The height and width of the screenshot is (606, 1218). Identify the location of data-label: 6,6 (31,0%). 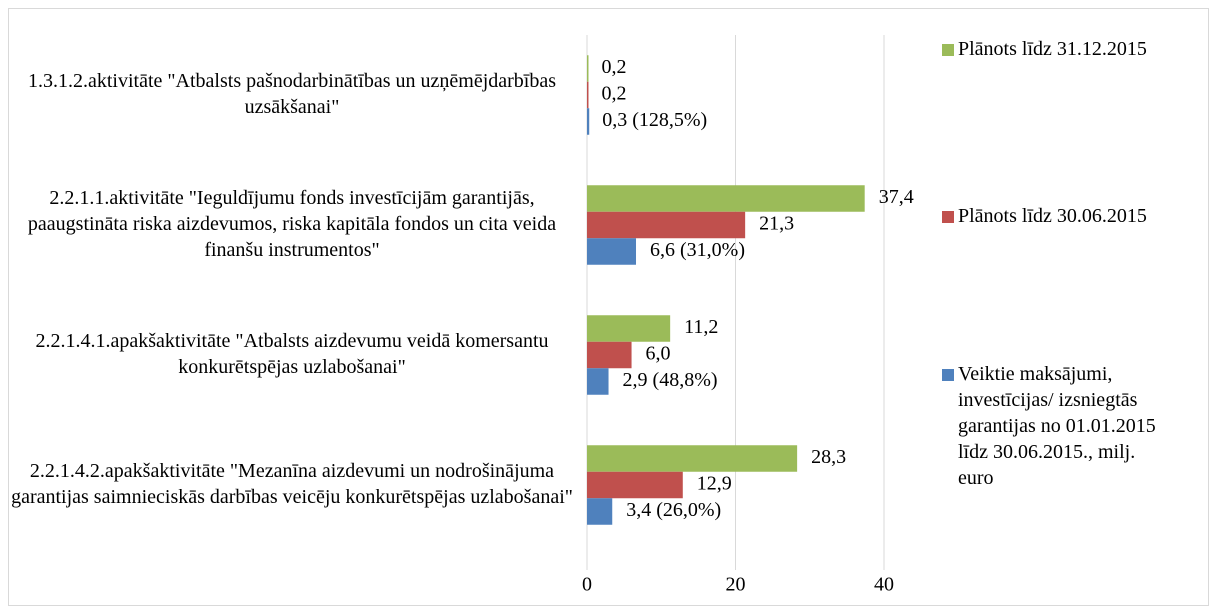
(697, 250).